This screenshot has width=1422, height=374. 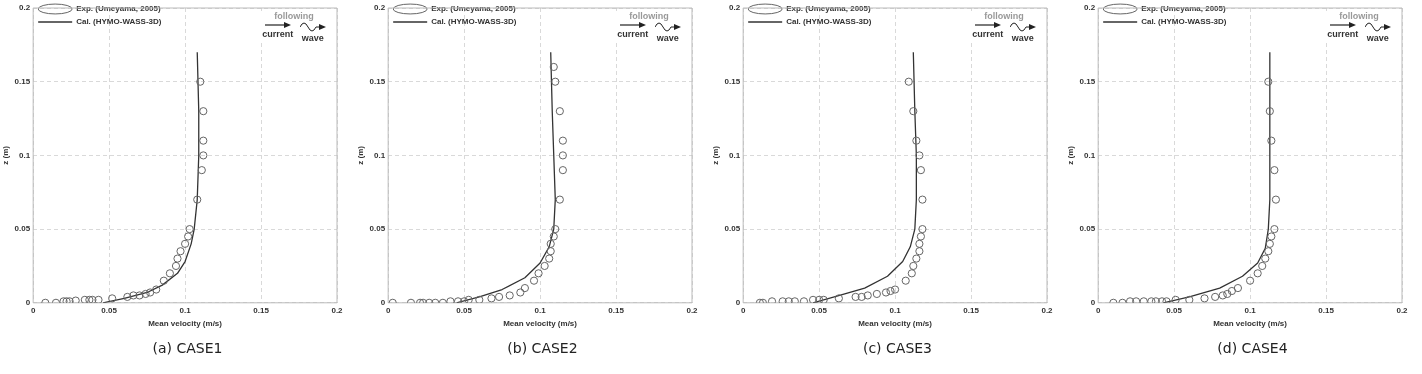 What do you see at coordinates (1250, 324) in the screenshot?
I see `x-axis-title: Mean velocity (m/s)` at bounding box center [1250, 324].